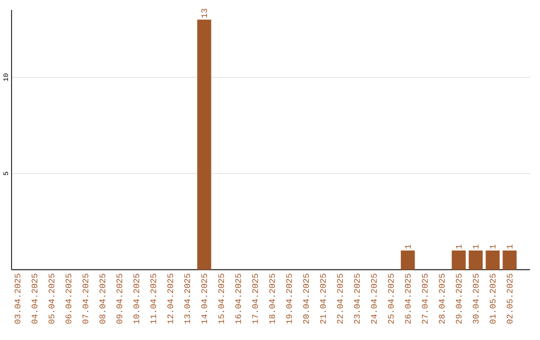  I want to click on x-tick-label: 22.04.2025, so click(340, 299).